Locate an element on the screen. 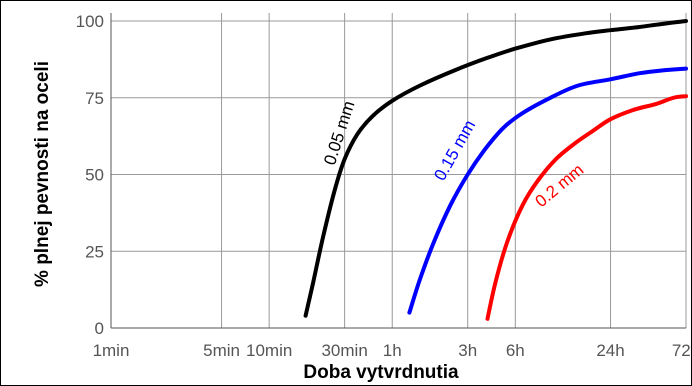 Image resolution: width=692 pixels, height=386 pixels. x-tick-label: 5min is located at coordinates (221, 350).